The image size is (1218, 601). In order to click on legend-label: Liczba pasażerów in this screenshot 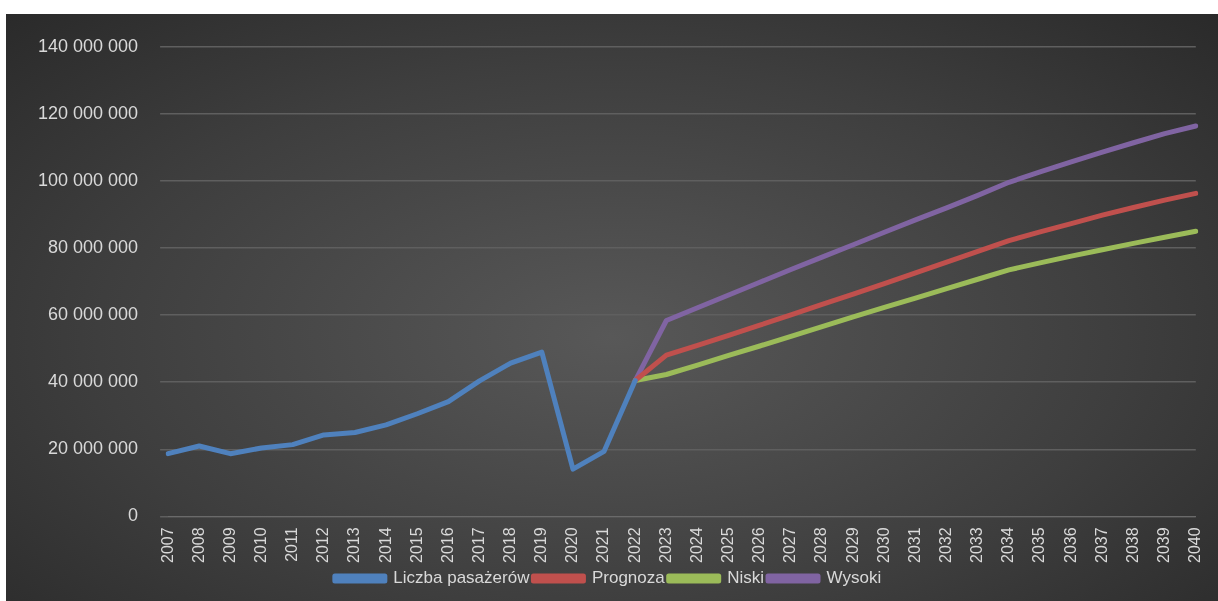, I will do `click(462, 578)`.